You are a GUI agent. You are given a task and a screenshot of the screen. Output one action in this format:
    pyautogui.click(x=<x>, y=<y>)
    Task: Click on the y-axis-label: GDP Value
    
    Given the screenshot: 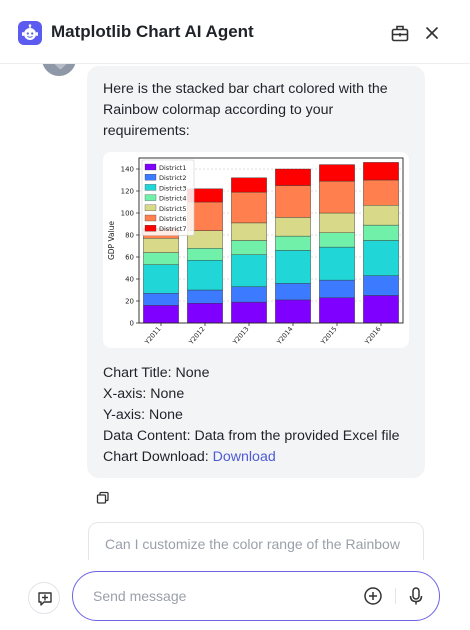 What is the action you would take?
    pyautogui.click(x=111, y=240)
    